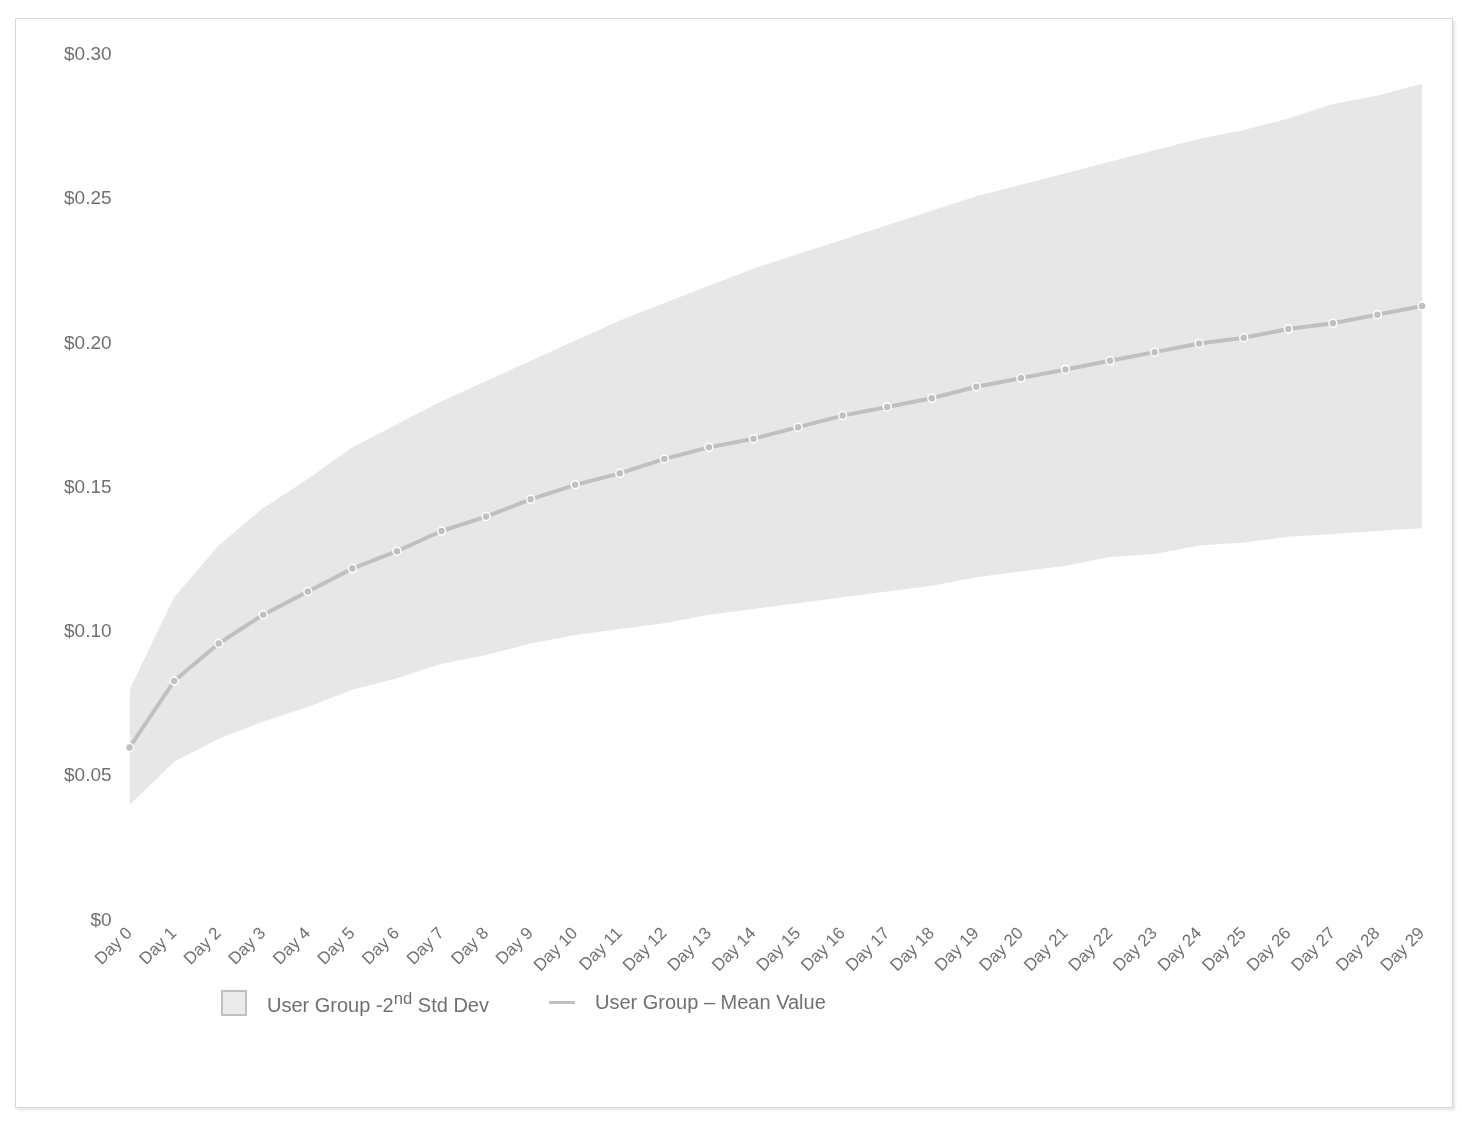 Image resolution: width=1462 pixels, height=1125 pixels. What do you see at coordinates (291, 946) in the screenshot?
I see `x-tick-label: Day 4` at bounding box center [291, 946].